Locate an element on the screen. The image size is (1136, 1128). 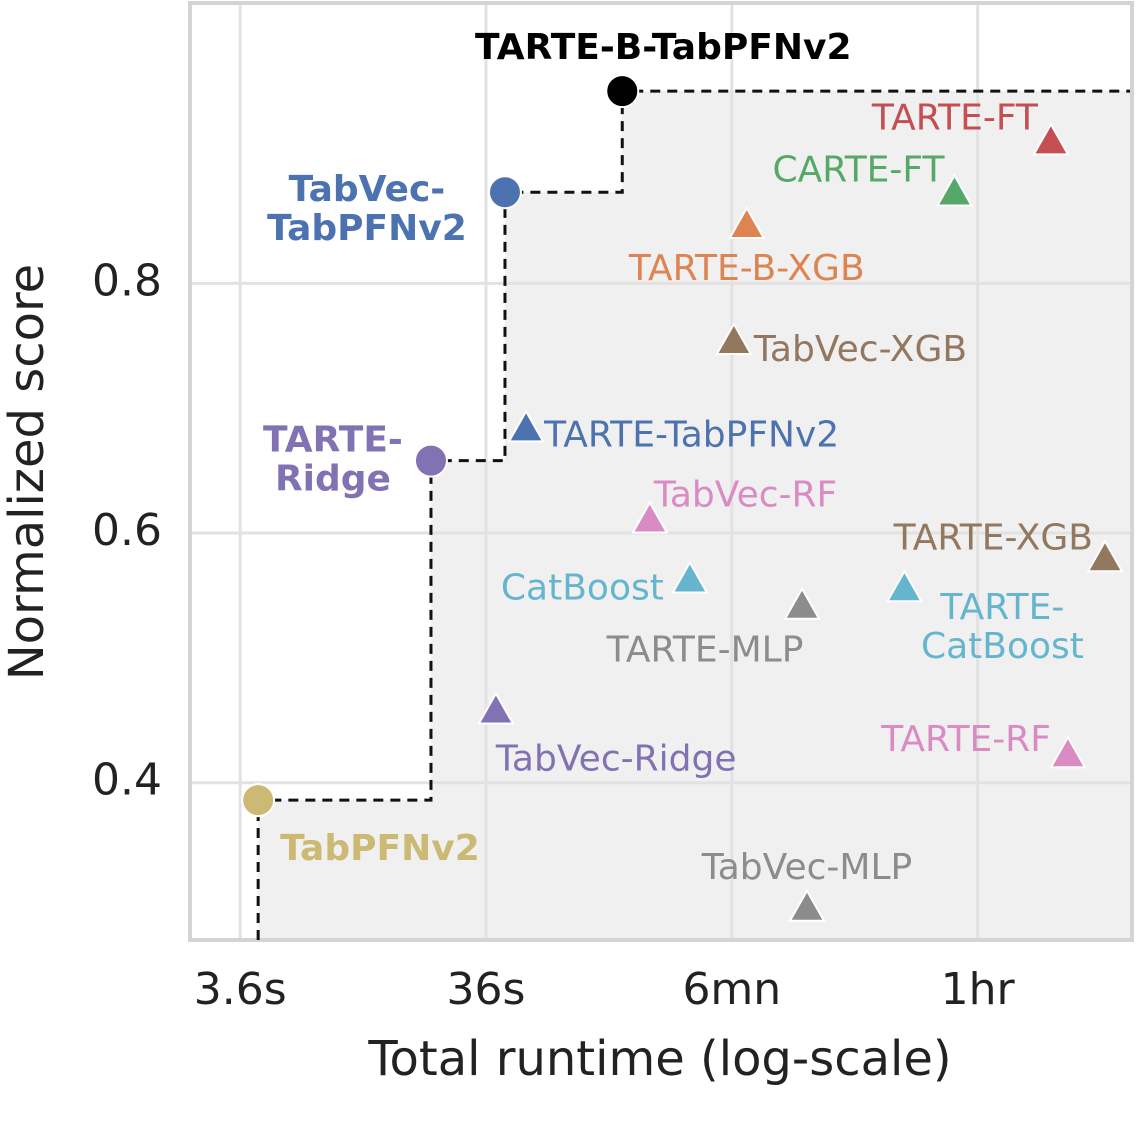
point-label: TARTE-B-XGB is located at coordinates (746, 268).